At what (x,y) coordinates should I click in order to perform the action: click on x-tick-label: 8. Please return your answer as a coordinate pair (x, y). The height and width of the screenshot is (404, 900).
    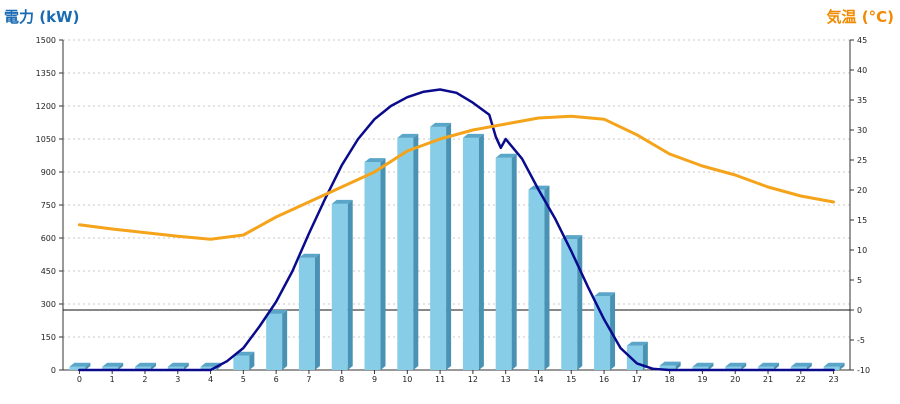
    Looking at the image, I should click on (341, 379).